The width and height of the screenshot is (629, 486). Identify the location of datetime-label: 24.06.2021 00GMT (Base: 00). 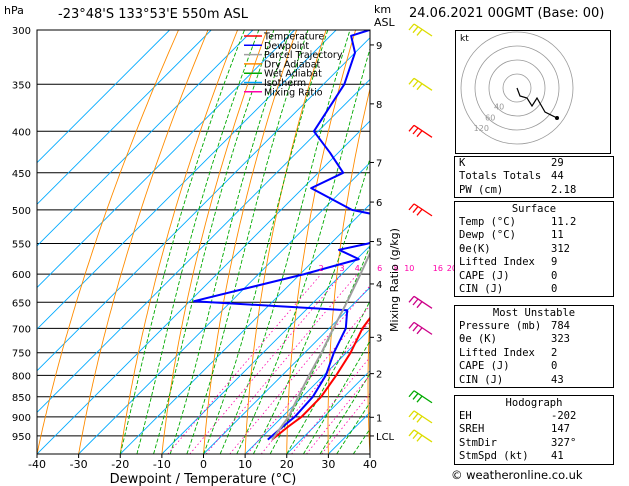
(507, 13).